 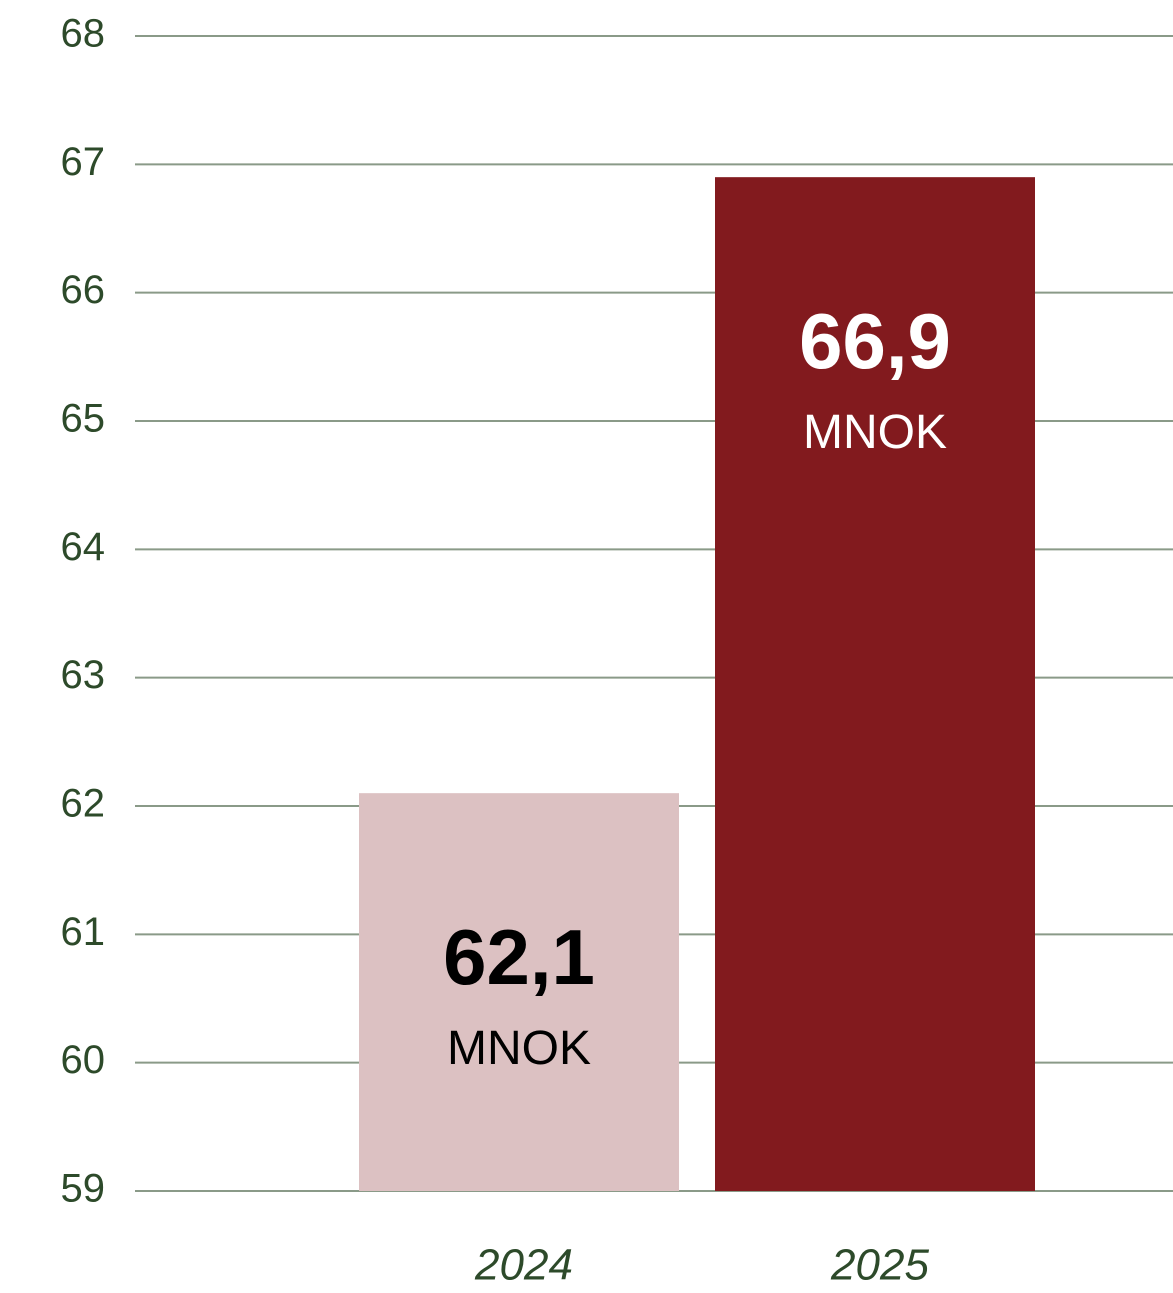 What do you see at coordinates (519, 957) in the screenshot?
I see `value-label: 62,1` at bounding box center [519, 957].